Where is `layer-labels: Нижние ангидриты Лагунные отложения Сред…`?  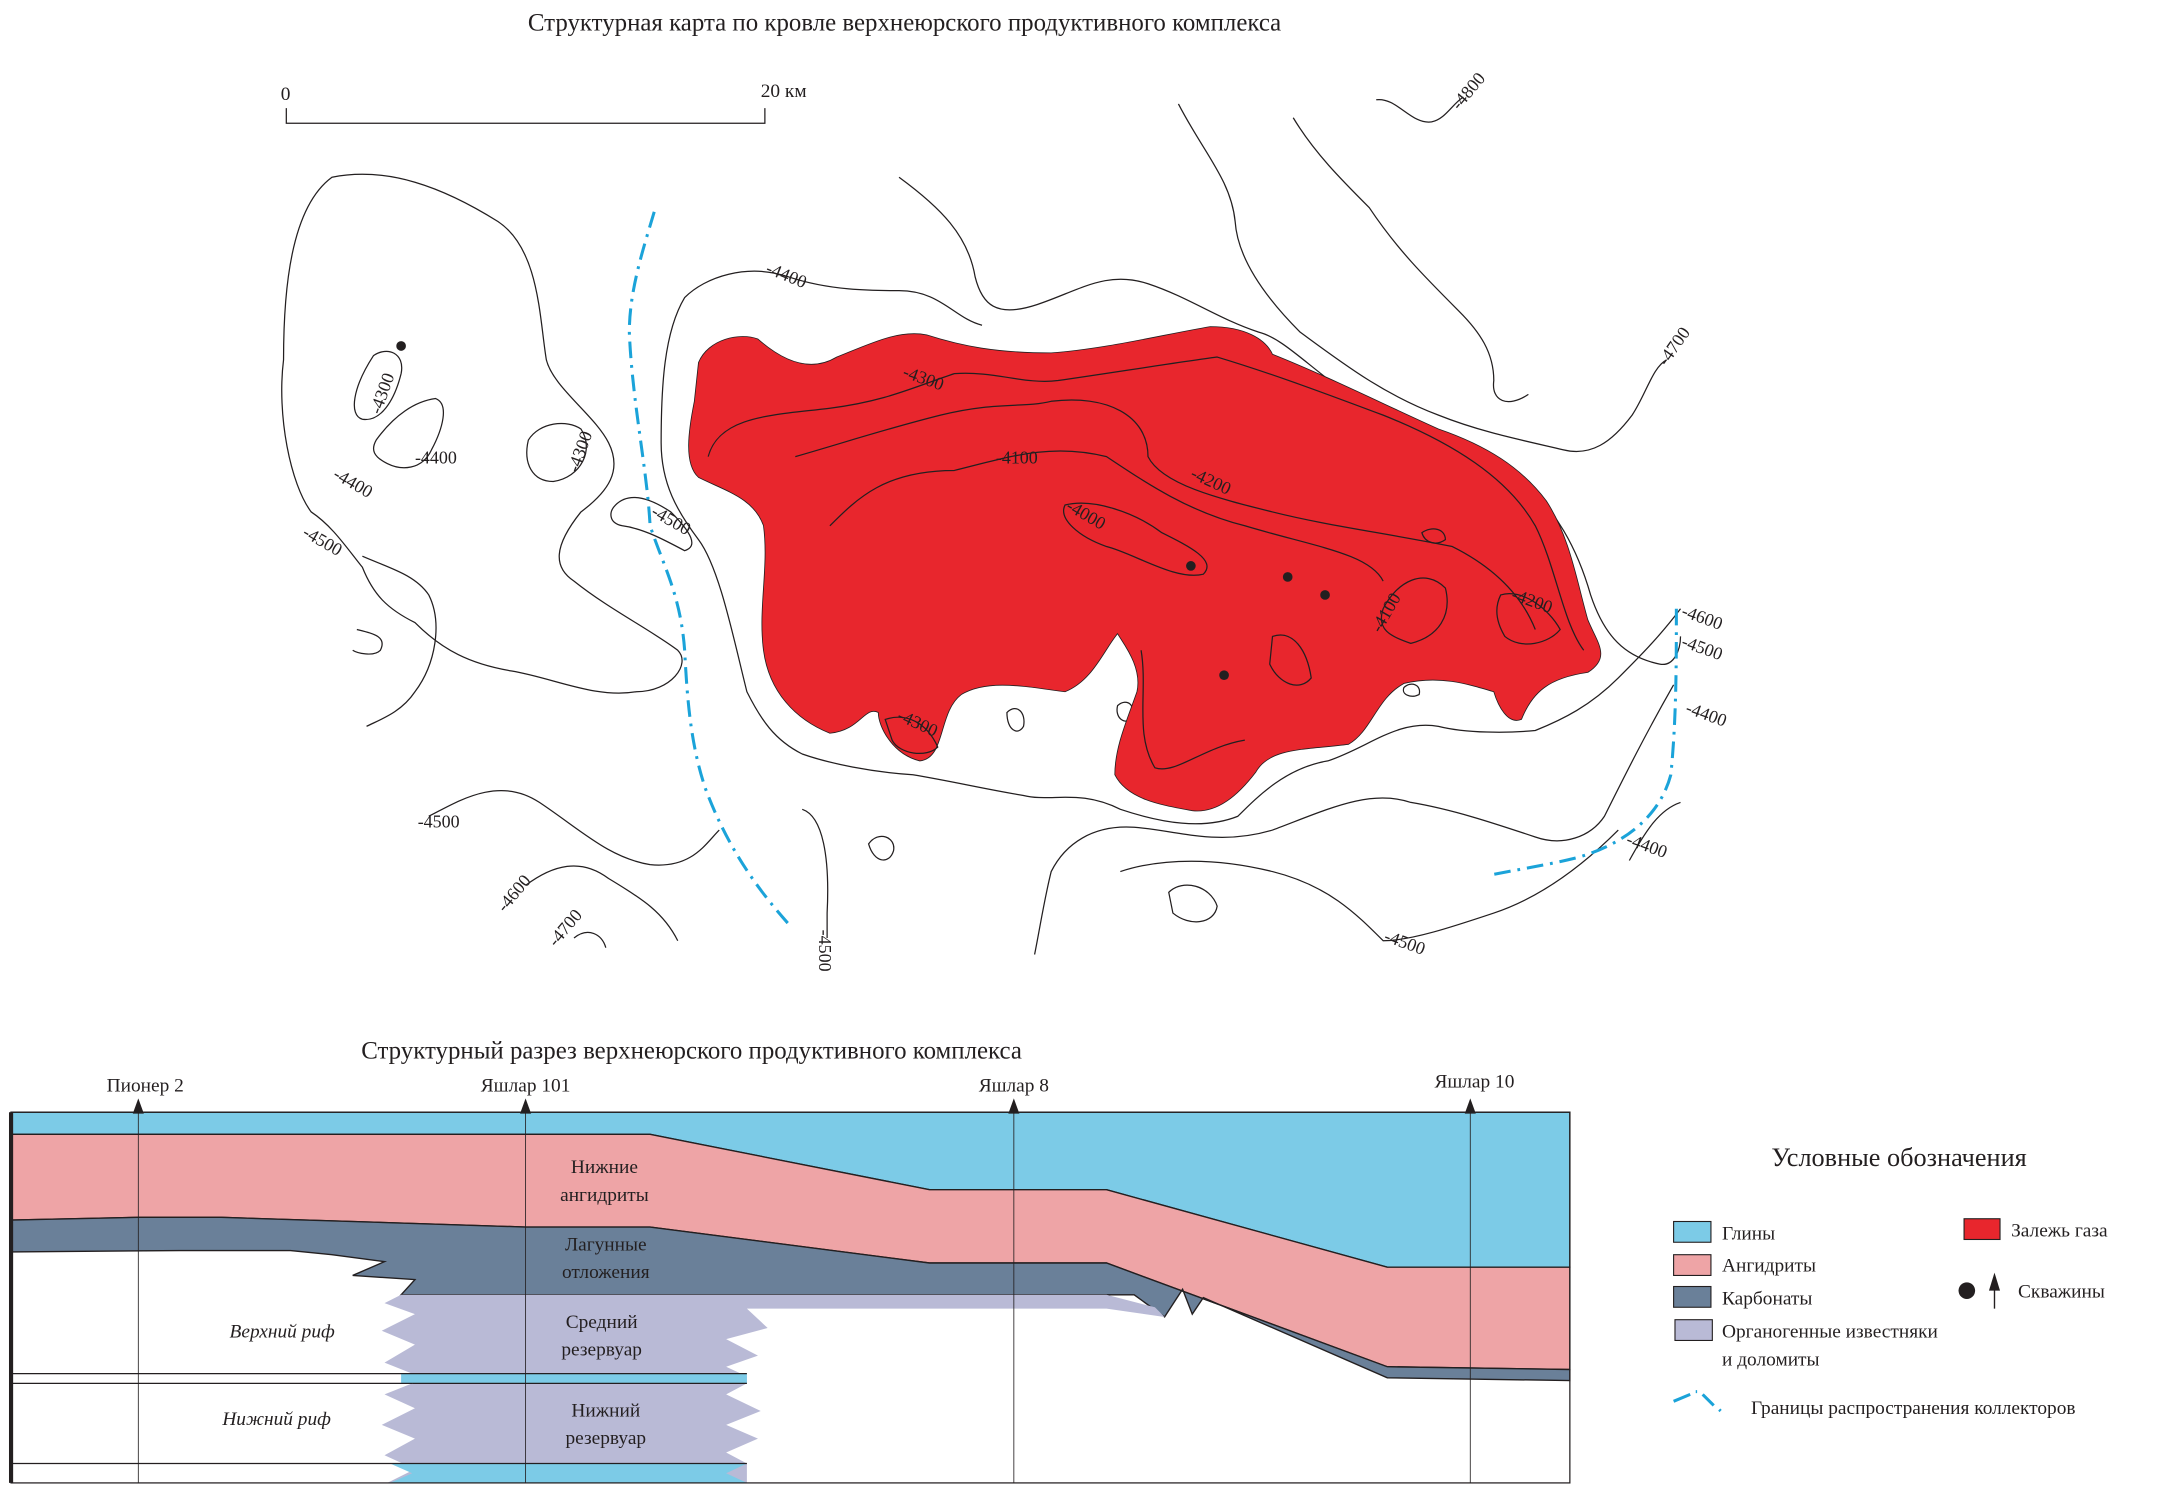
layer-labels: Нижние ангидриты Лагунные отложения Сред… is located at coordinates (435, 1303).